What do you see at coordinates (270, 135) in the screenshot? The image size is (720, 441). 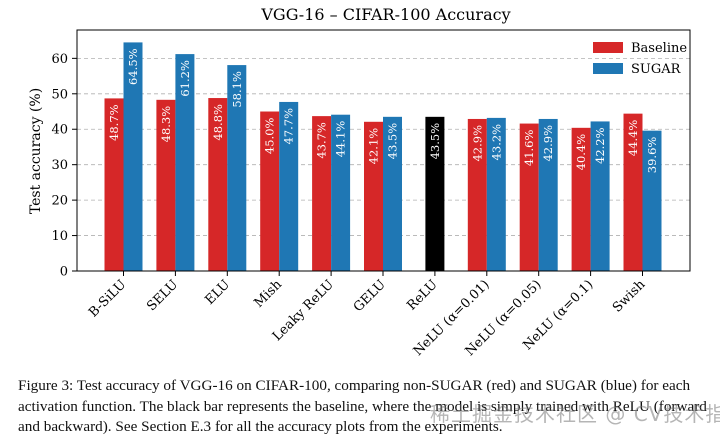 I see `bar-value-label: 45.0%` at bounding box center [270, 135].